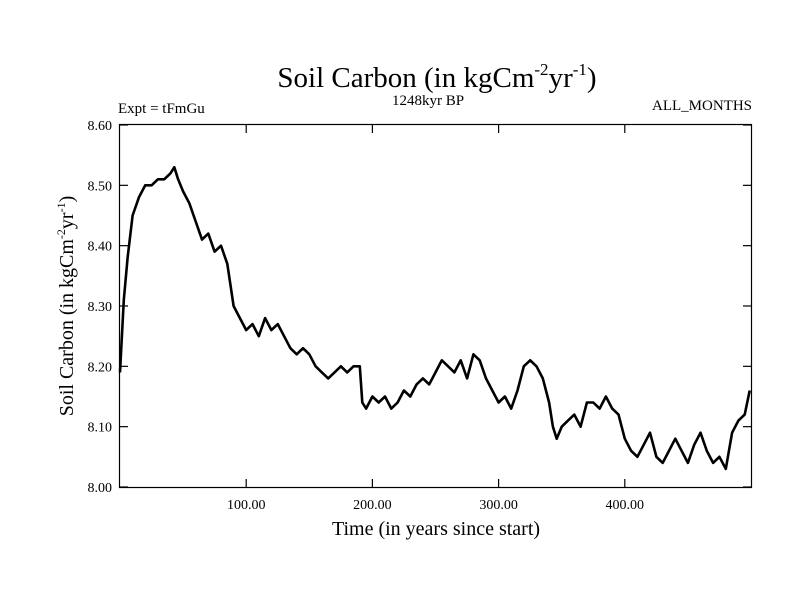 This screenshot has height=600, width=800. What do you see at coordinates (67, 199) in the screenshot?
I see `y-axis-label-end: )` at bounding box center [67, 199].